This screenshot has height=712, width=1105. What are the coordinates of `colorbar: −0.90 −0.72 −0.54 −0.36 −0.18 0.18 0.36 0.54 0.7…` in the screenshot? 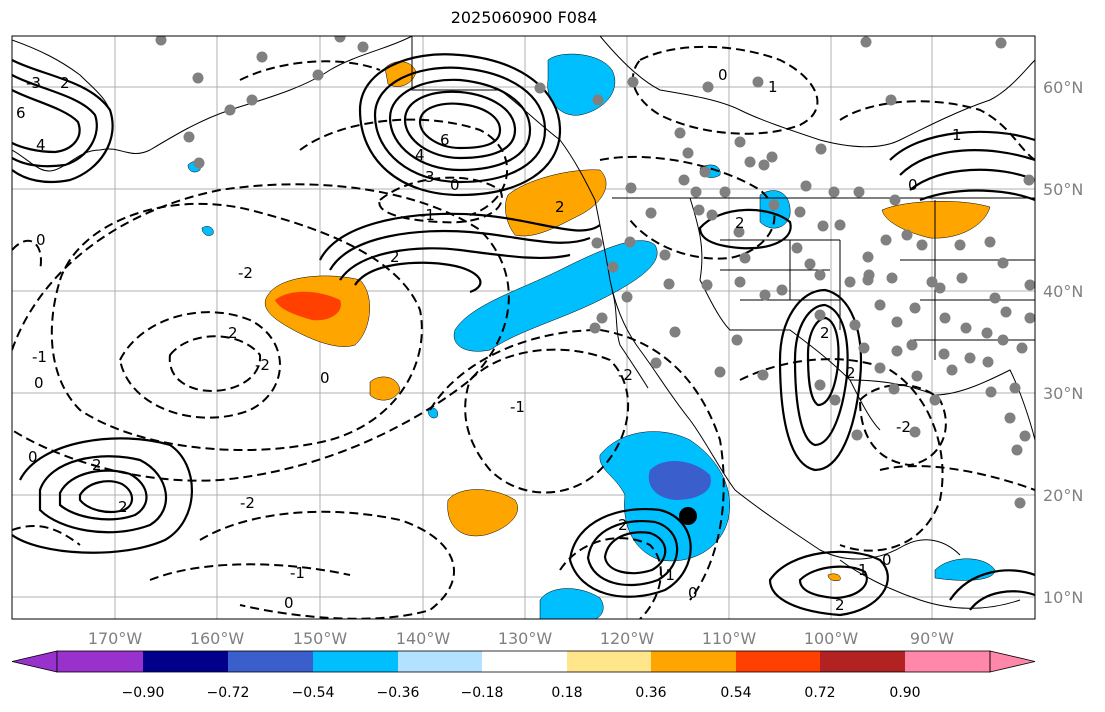 It's located at (523, 675).